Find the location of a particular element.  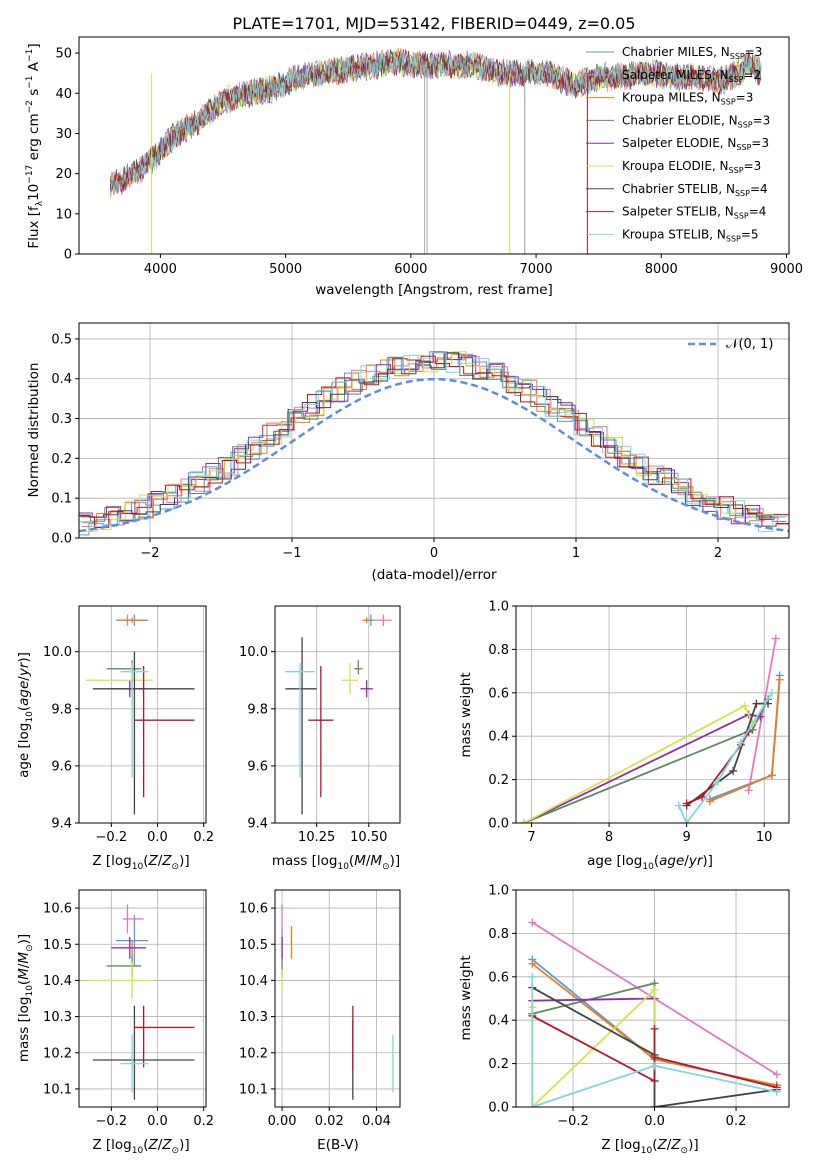

x-tick-label: 8000 is located at coordinates (661, 269).